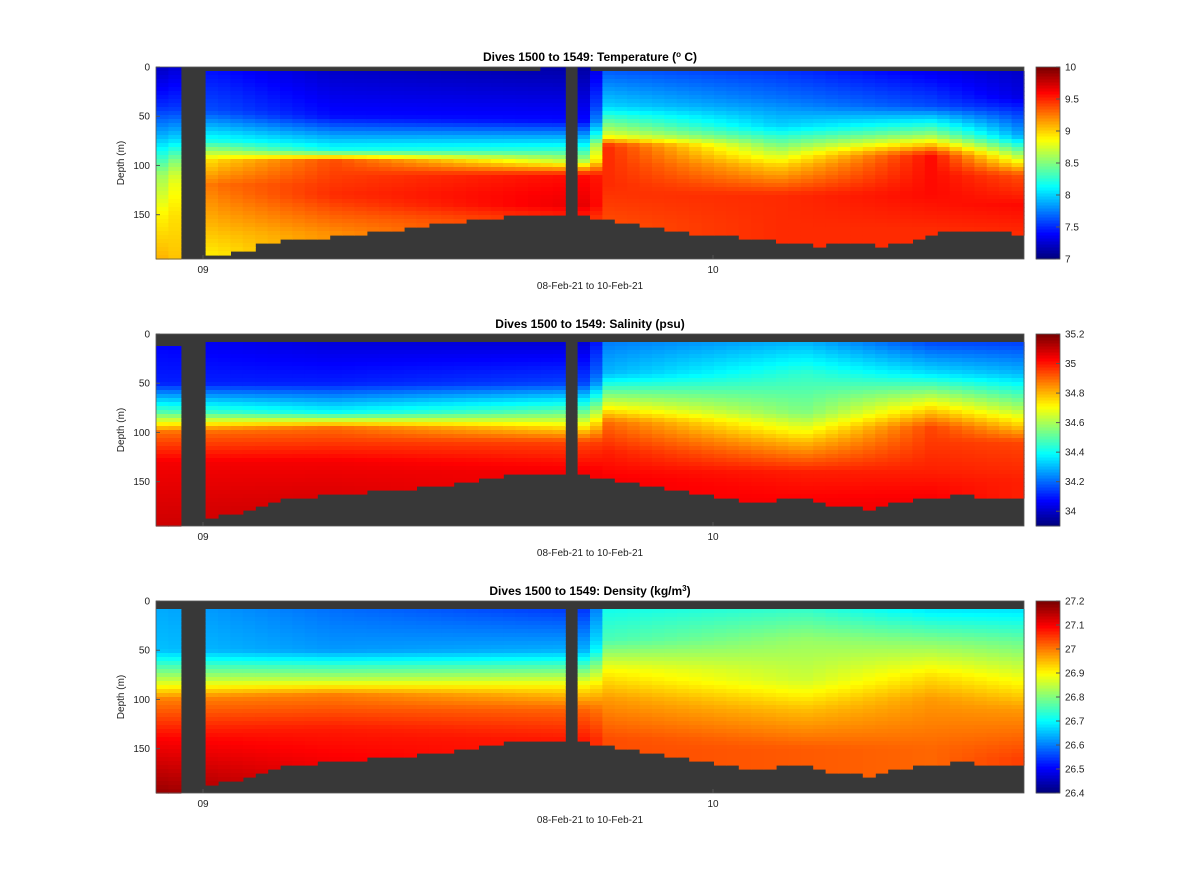  Describe the element at coordinates (1048, 75) in the screenshot. I see `colorbar-segment` at that location.